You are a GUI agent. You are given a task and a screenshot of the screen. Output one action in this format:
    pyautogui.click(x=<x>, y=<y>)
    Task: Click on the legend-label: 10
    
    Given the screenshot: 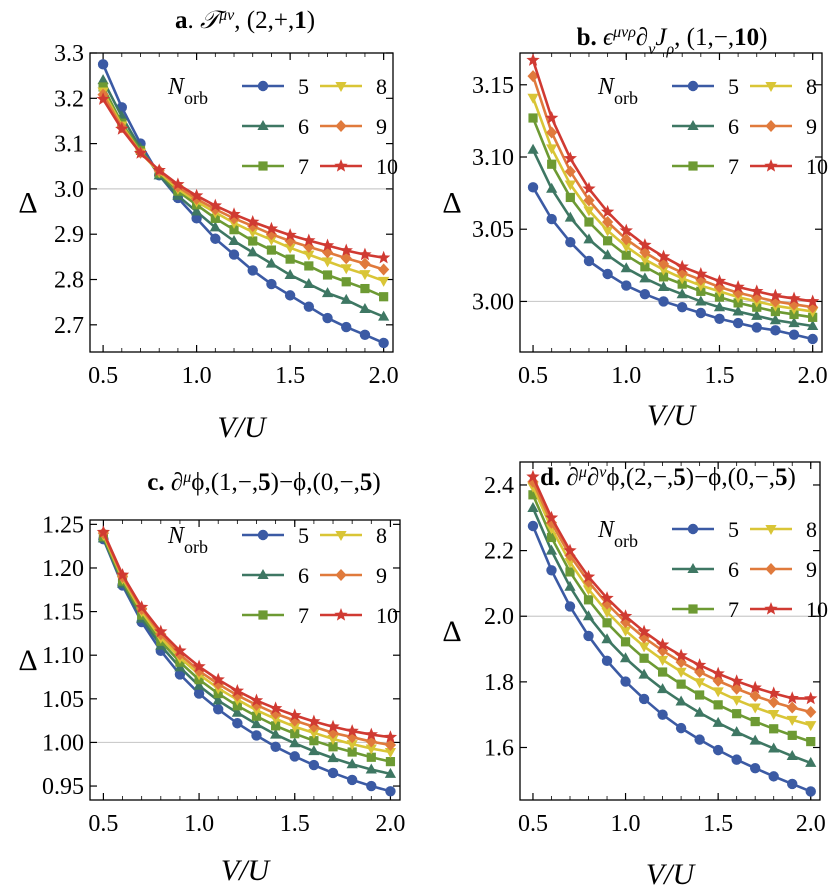 What is the action you would take?
    pyautogui.click(x=387, y=166)
    